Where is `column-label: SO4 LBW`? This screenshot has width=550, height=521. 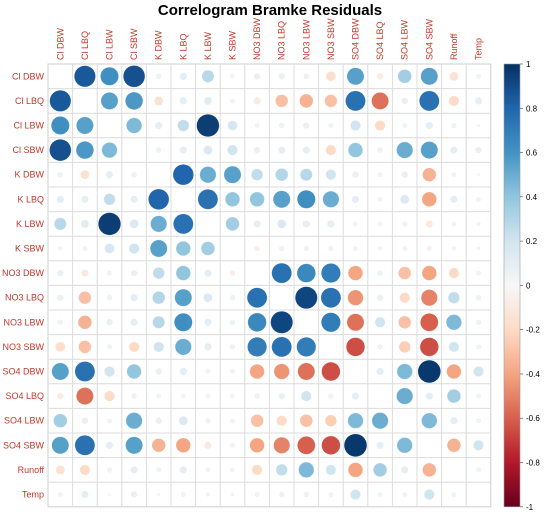 column-label: SO4 LBW is located at coordinates (405, 39).